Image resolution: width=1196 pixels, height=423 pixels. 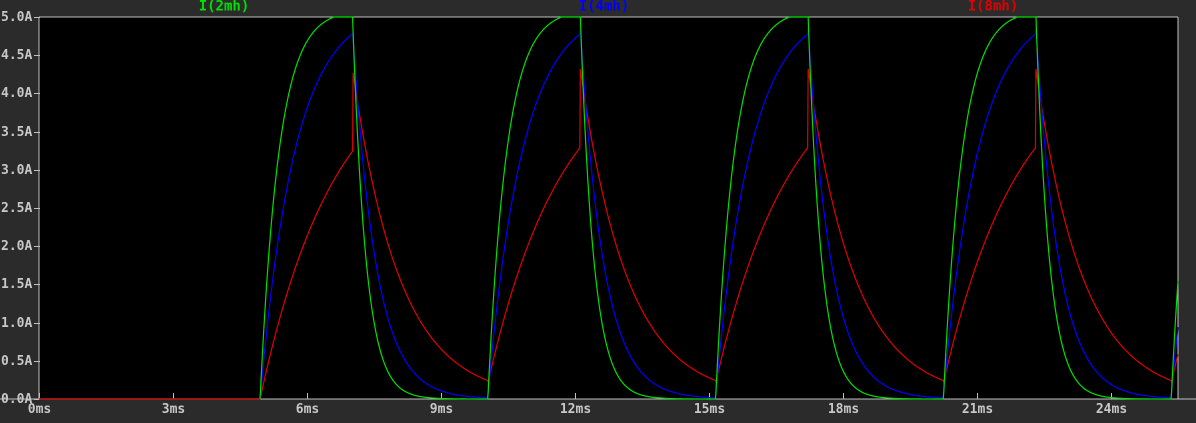 I want to click on y-axis-tick-label: 2.5A, so click(x=16, y=208).